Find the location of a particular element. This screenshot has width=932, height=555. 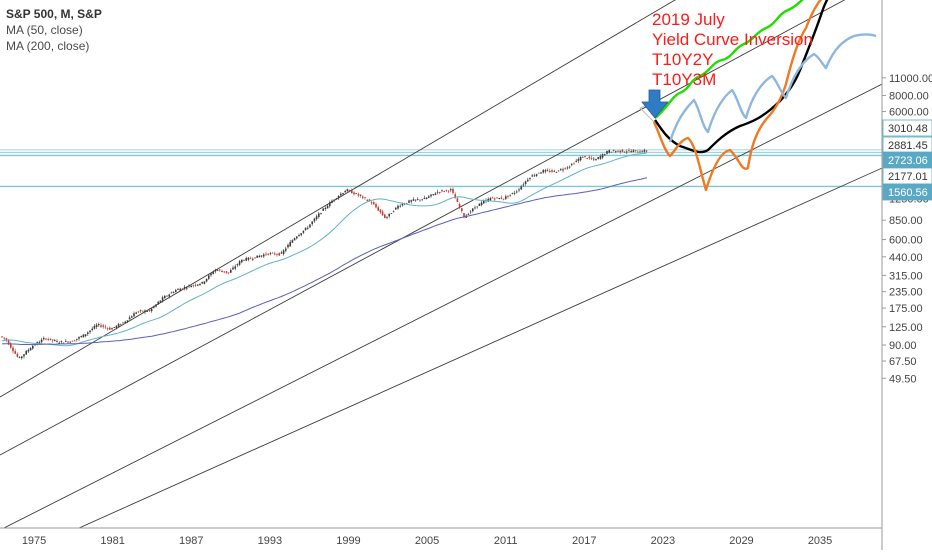

x-tick-label: 2023 is located at coordinates (663, 541).